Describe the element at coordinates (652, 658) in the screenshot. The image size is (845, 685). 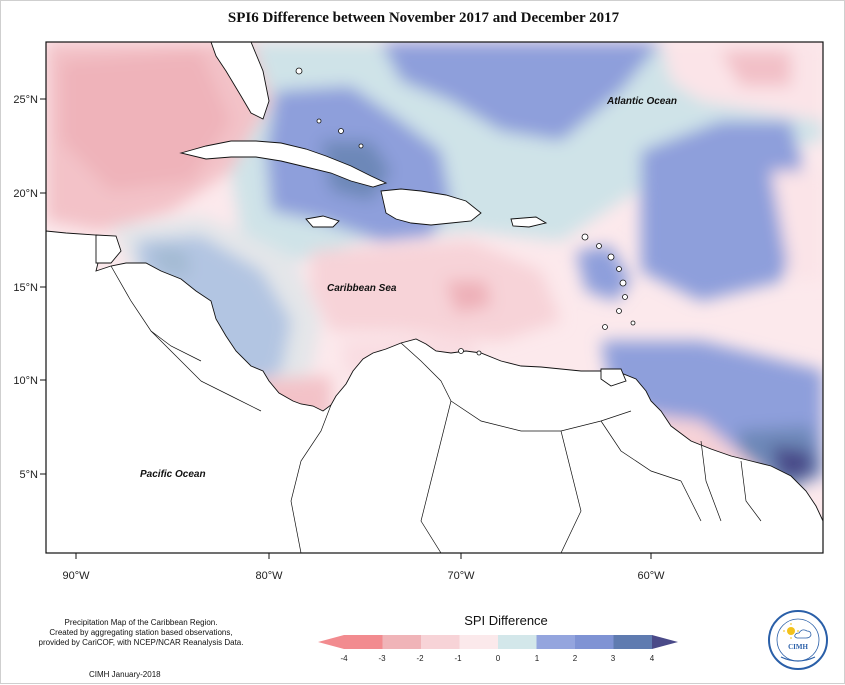
I see `legend-tick: 4` at that location.